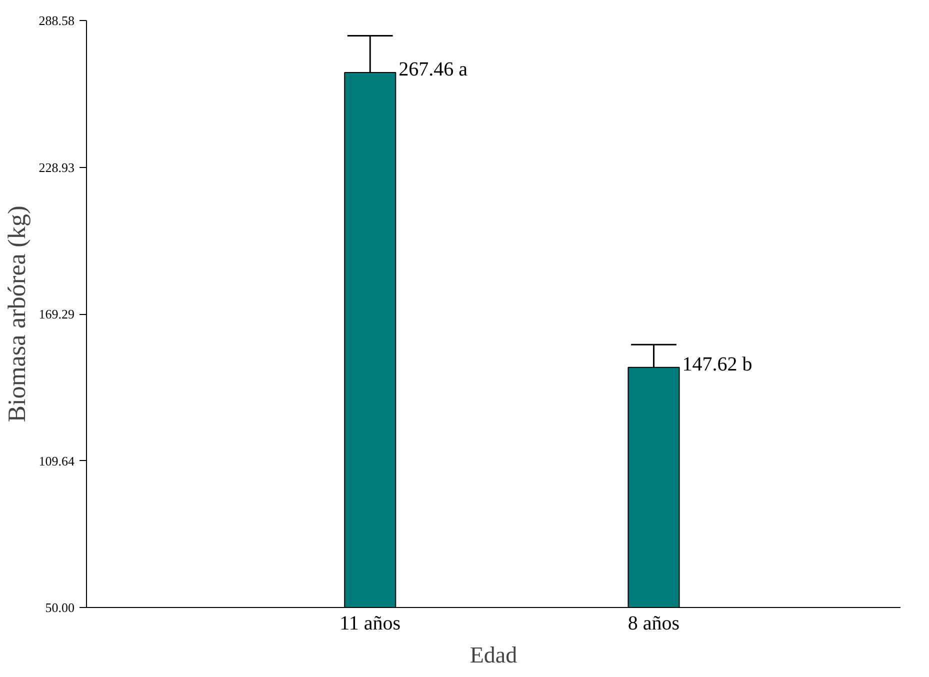 Image resolution: width=929 pixels, height=677 pixels. I want to click on y-tick-label: 228.93, so click(56, 167).